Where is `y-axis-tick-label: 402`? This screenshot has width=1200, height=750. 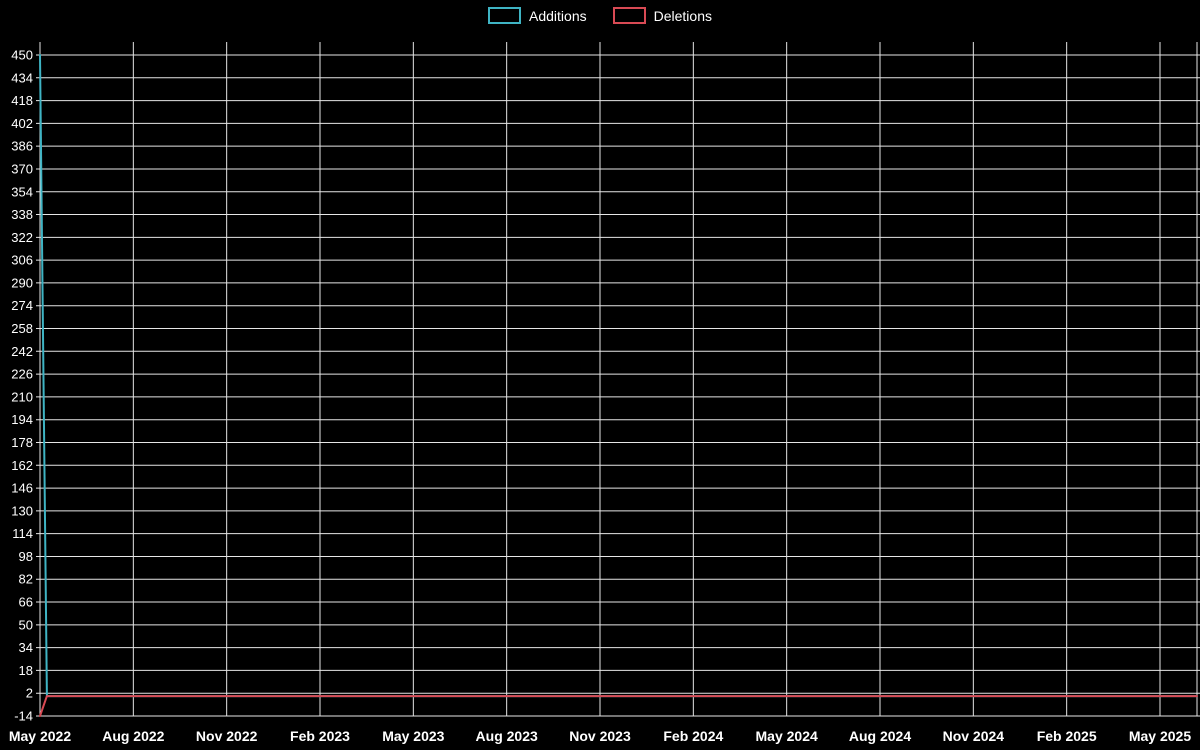
y-axis-tick-label: 402 is located at coordinates (22, 123).